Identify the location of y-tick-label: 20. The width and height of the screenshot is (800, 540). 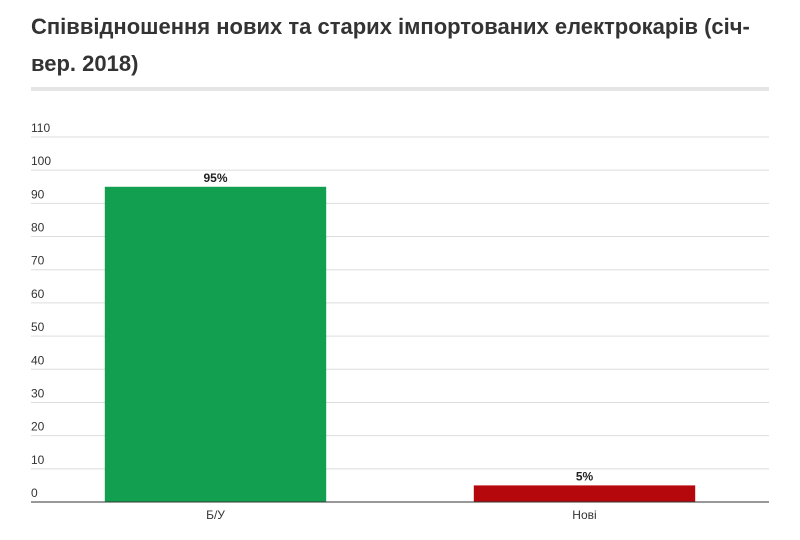
(38, 427).